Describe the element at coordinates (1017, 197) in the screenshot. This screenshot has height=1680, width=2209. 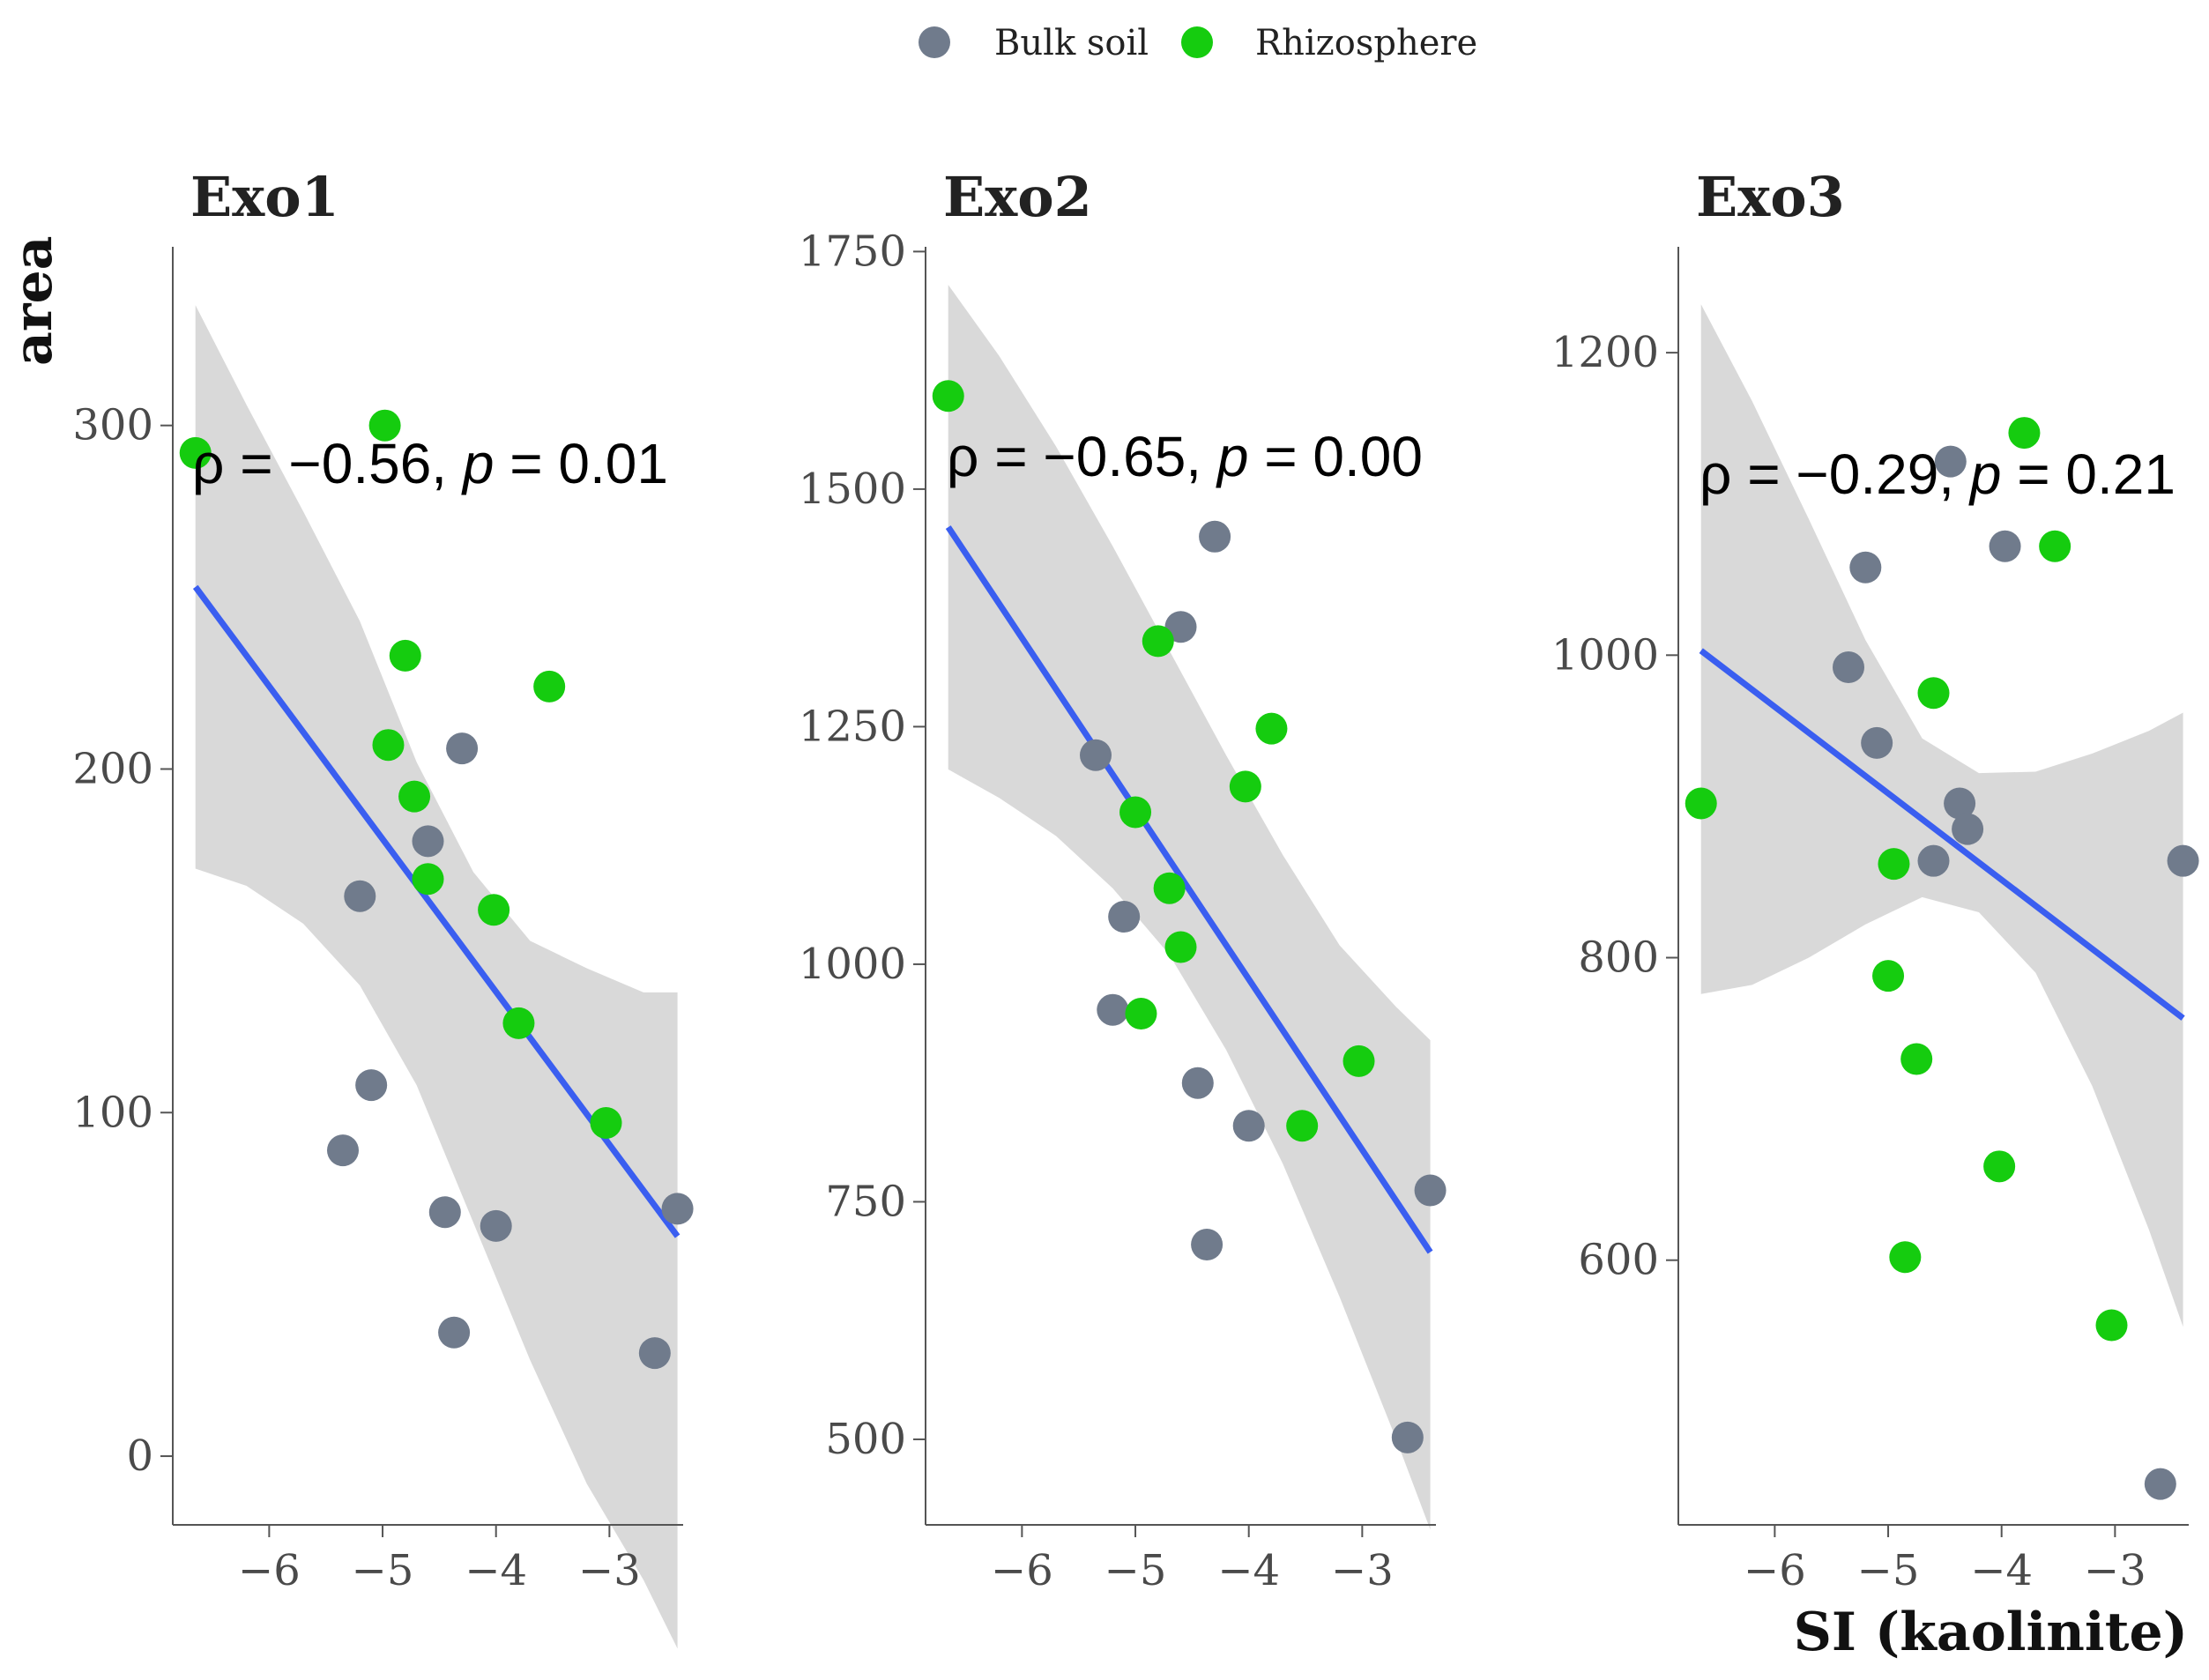
I see `panel-title: Exo2` at that location.